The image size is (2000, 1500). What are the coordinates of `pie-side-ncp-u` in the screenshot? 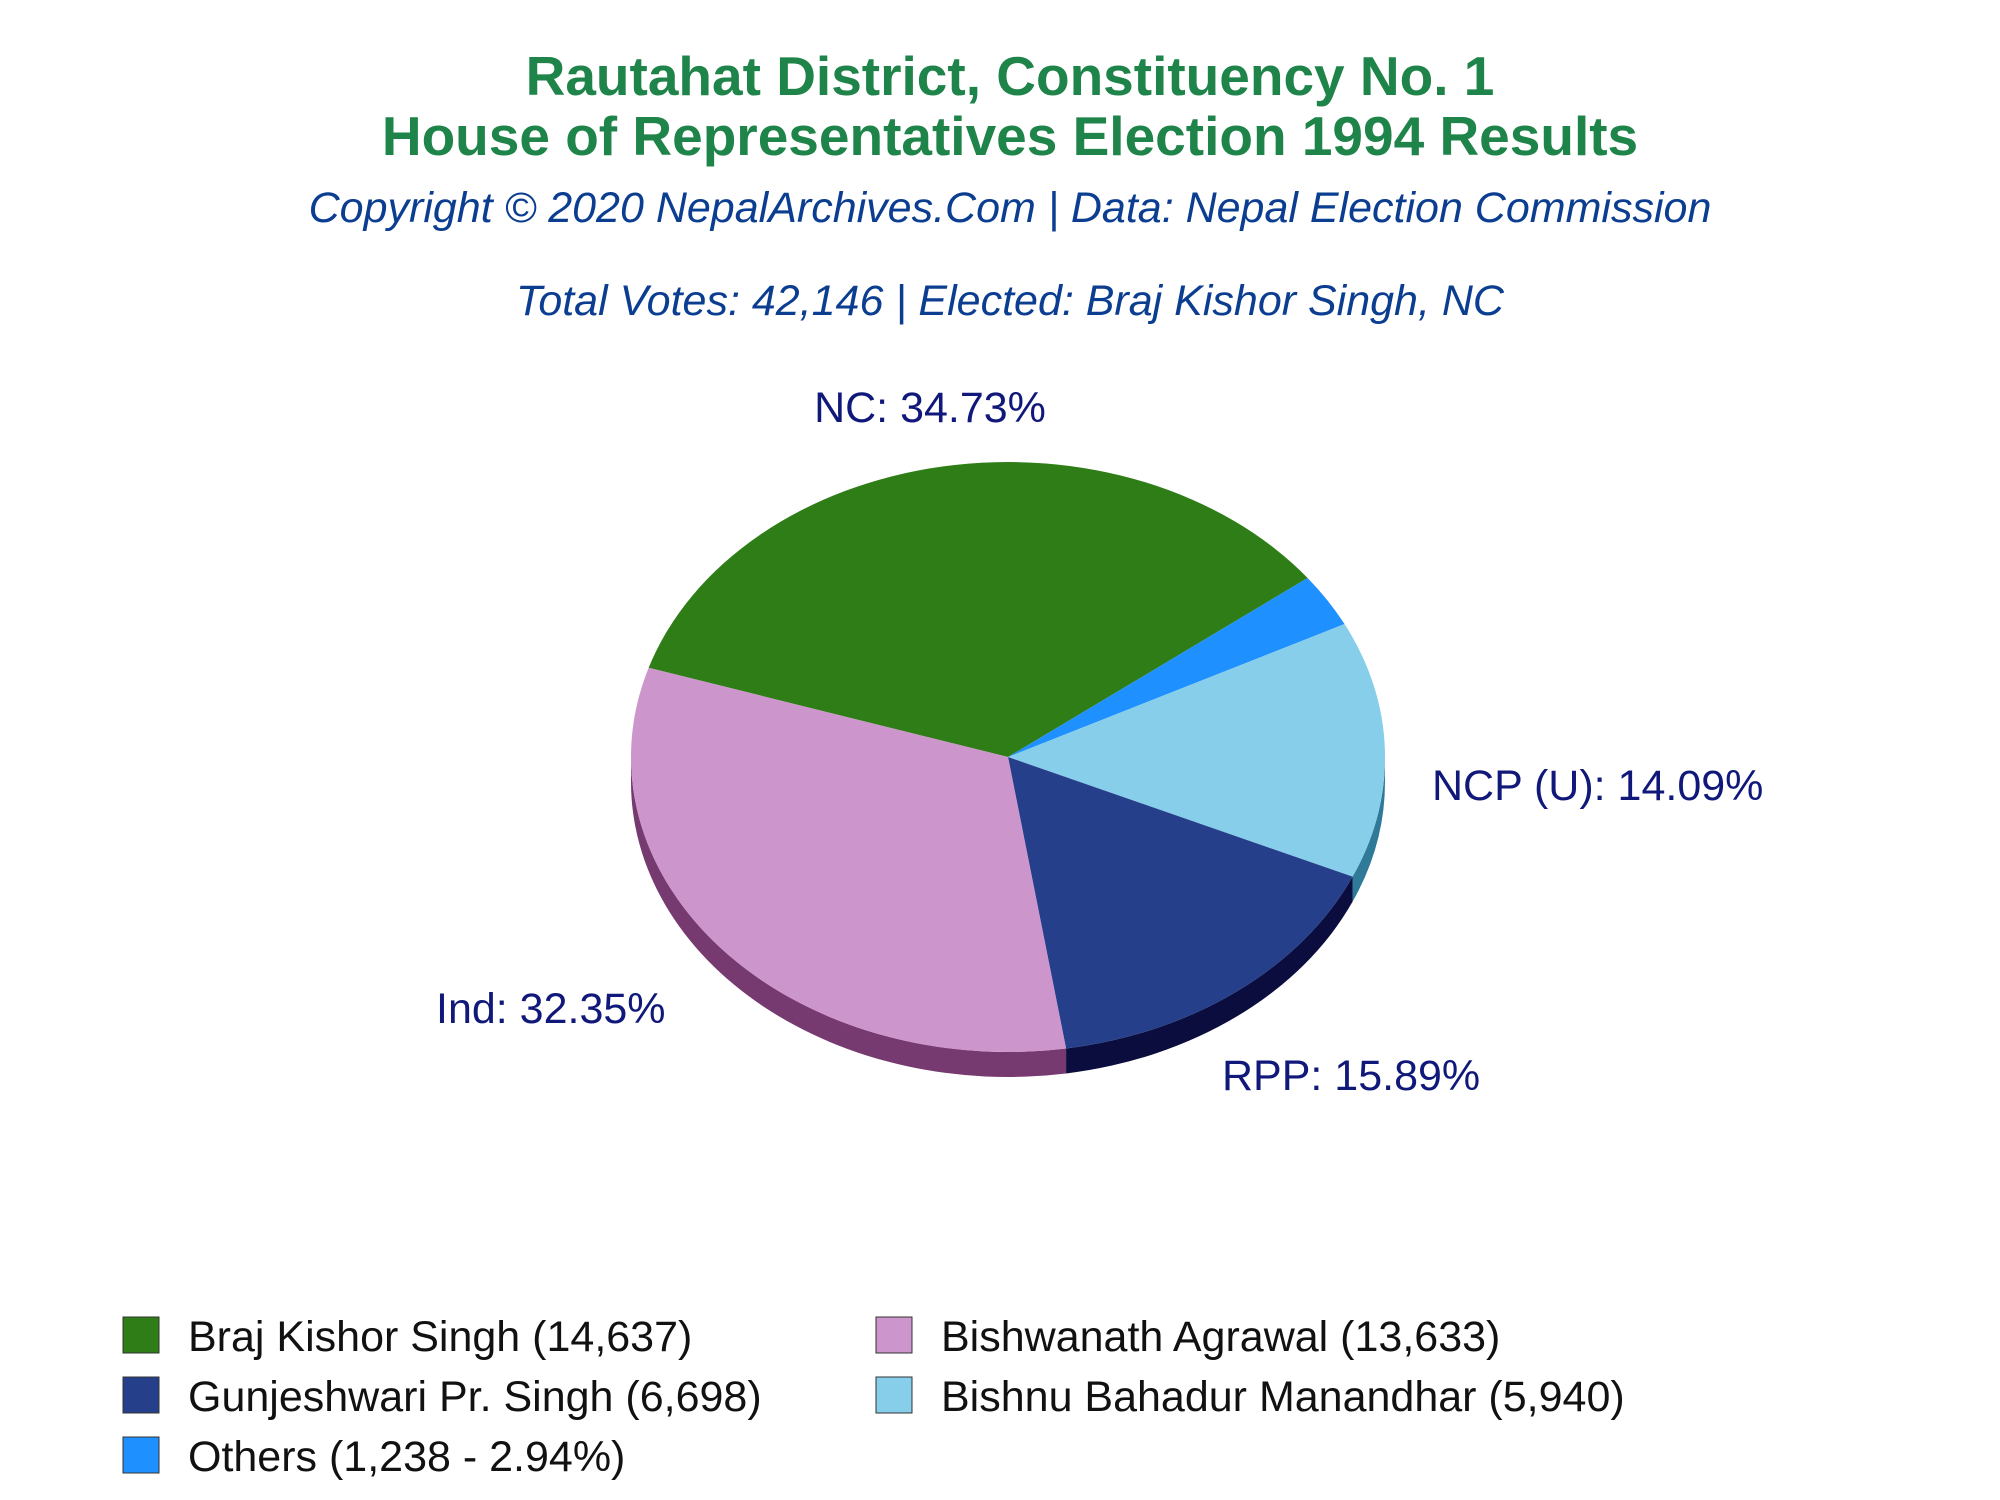 It's located at (1368, 829).